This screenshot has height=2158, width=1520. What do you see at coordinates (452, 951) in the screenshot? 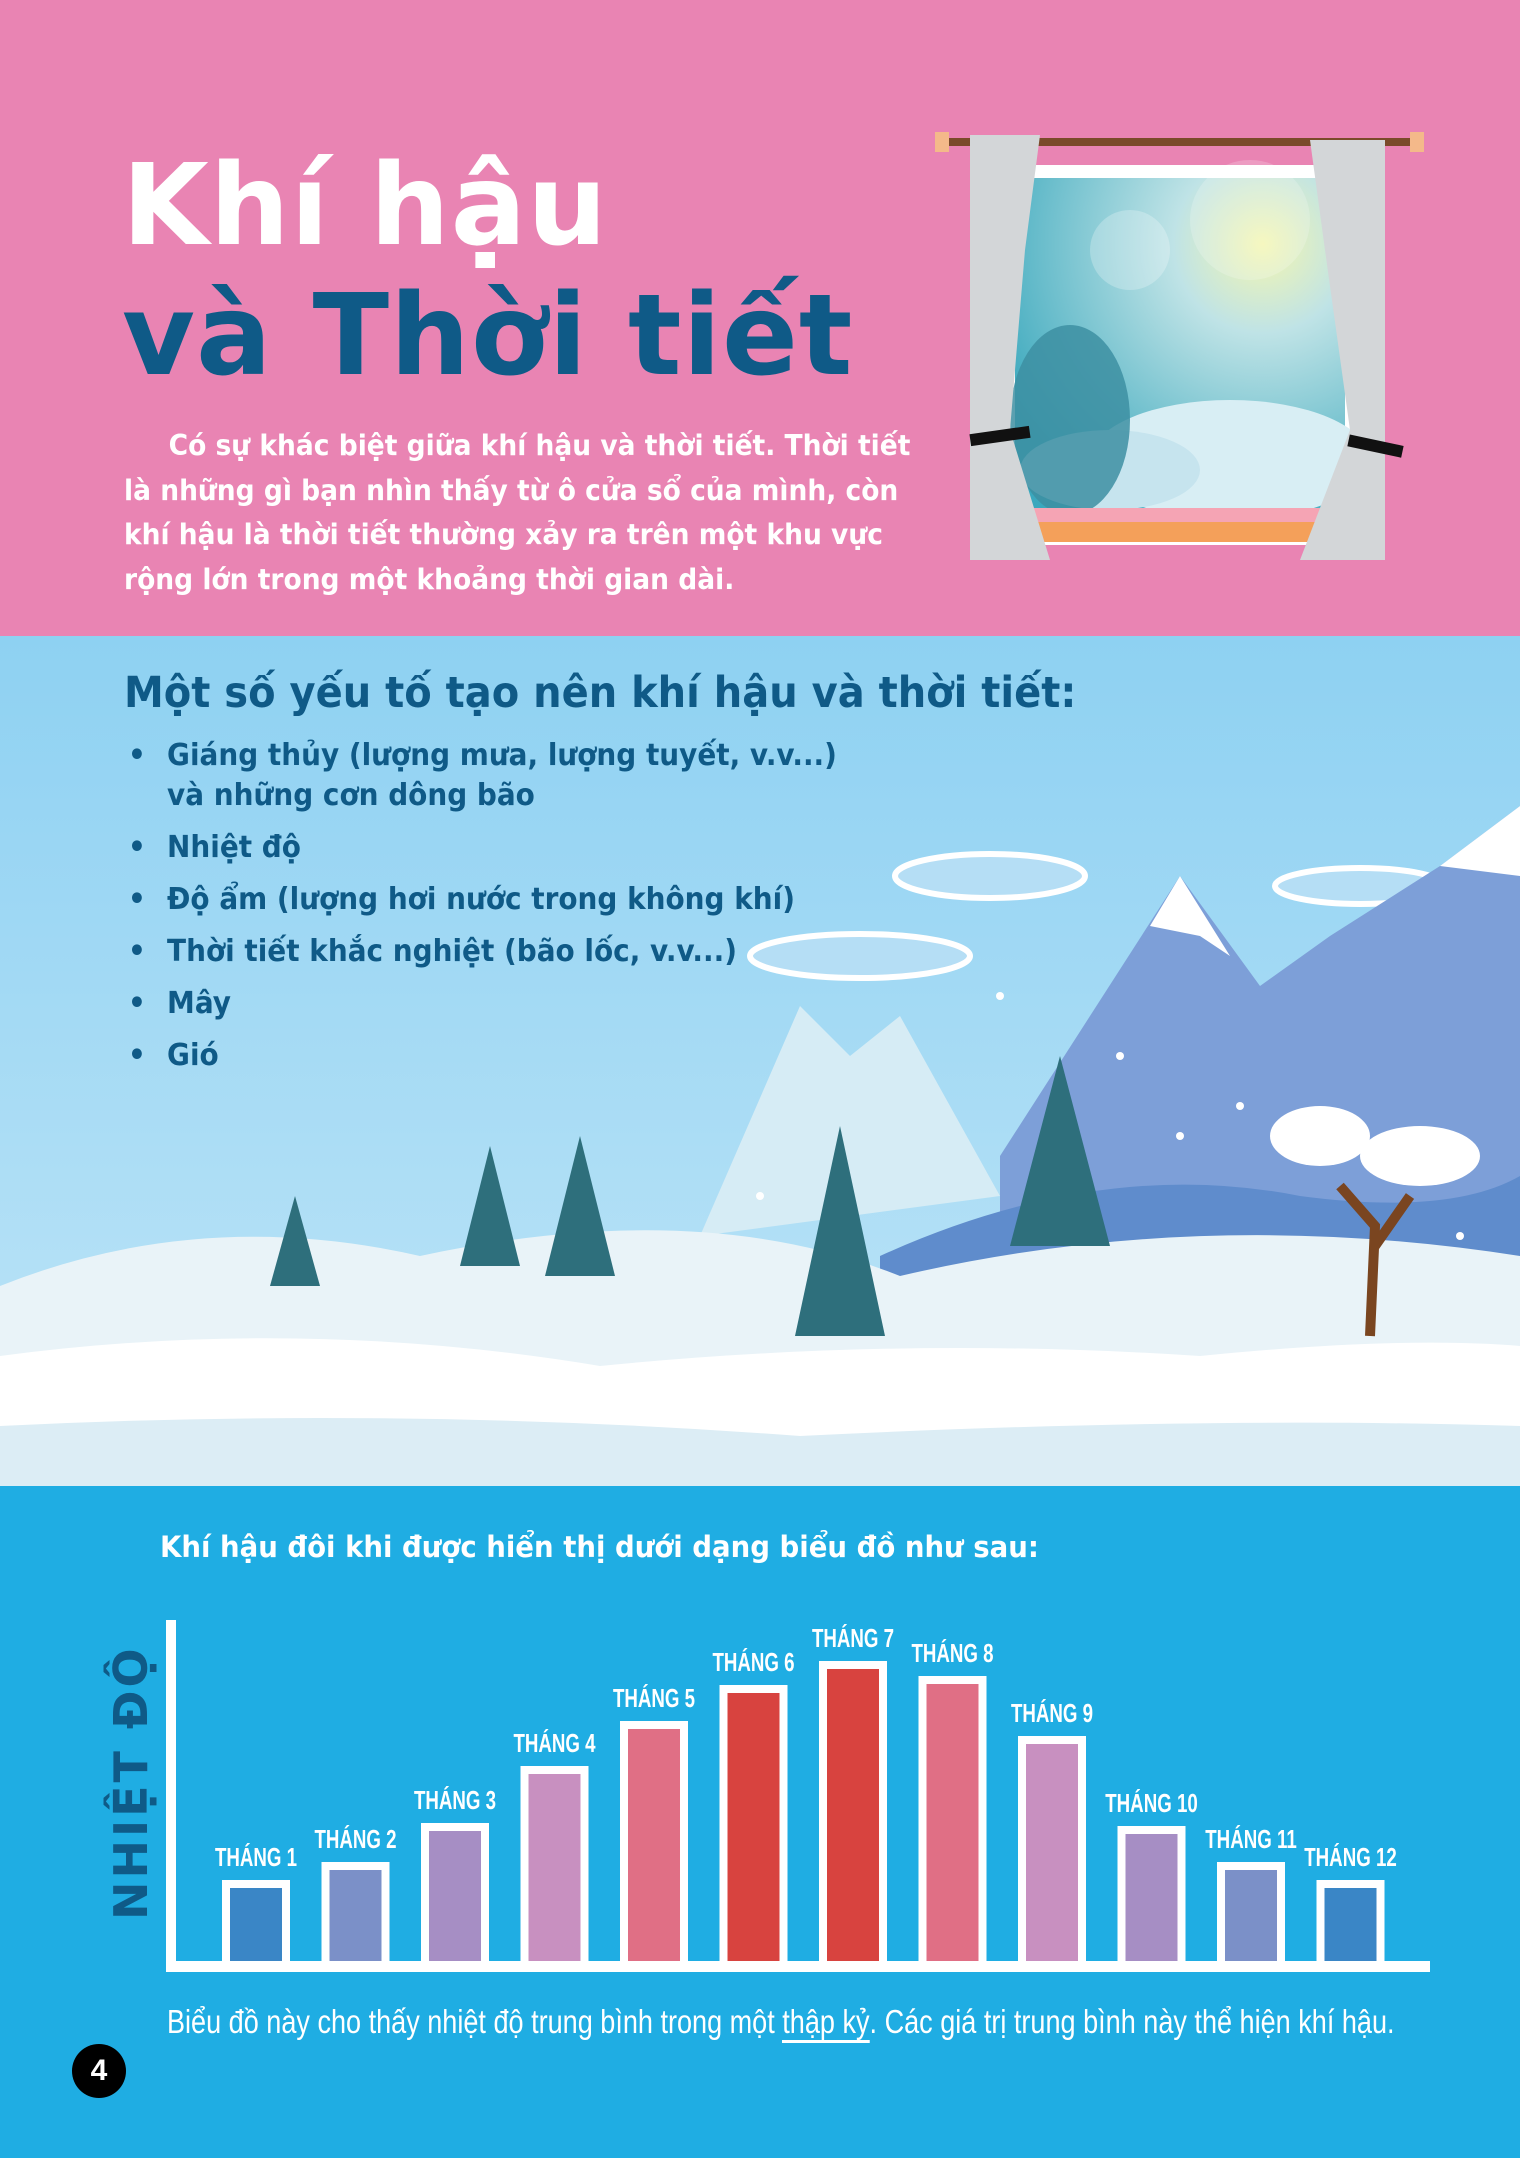
I see `list-item-text: Thời tiết khắc nghiệt (bão lốc, v.v...)` at bounding box center [452, 951].